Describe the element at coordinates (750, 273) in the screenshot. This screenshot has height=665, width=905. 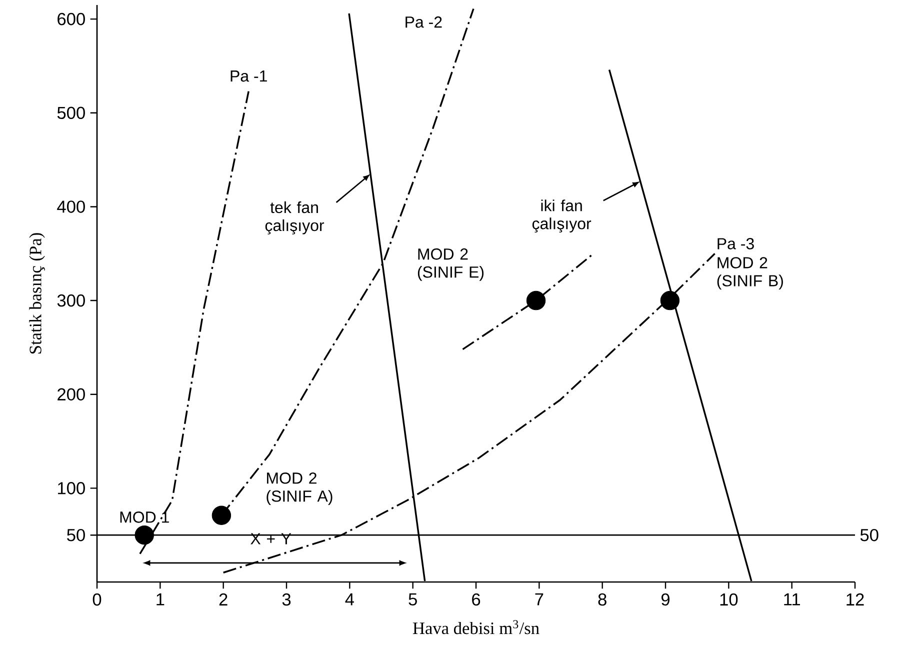
I see `annotation: MOD 2 (SINIF B)` at that location.